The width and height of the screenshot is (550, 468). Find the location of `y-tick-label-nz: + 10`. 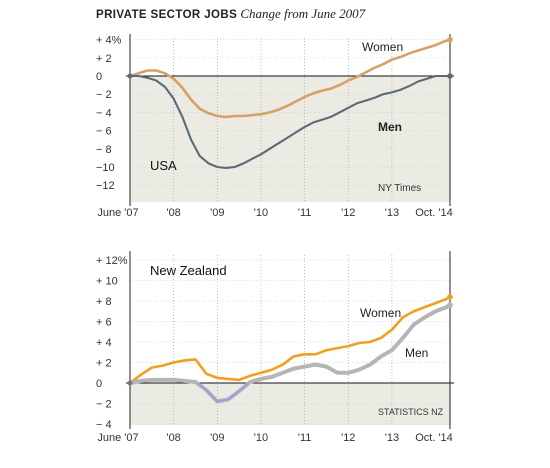

y-tick-label-nz: + 10 is located at coordinates (107, 282).